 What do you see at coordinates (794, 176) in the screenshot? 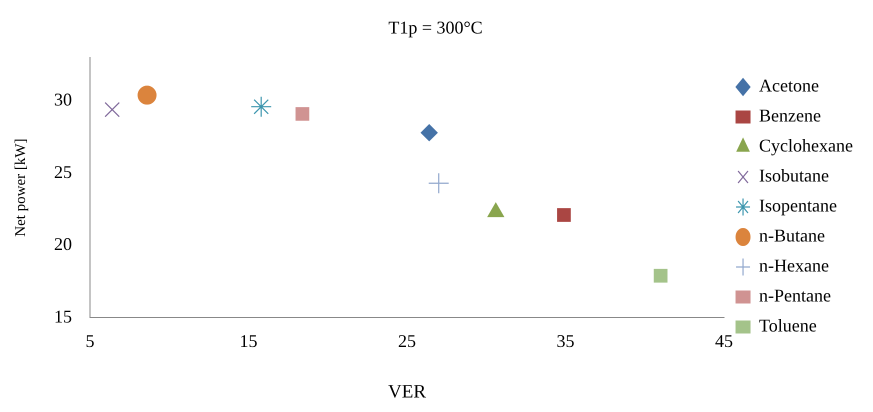
I see `legend-label: Isobutane` at bounding box center [794, 176].